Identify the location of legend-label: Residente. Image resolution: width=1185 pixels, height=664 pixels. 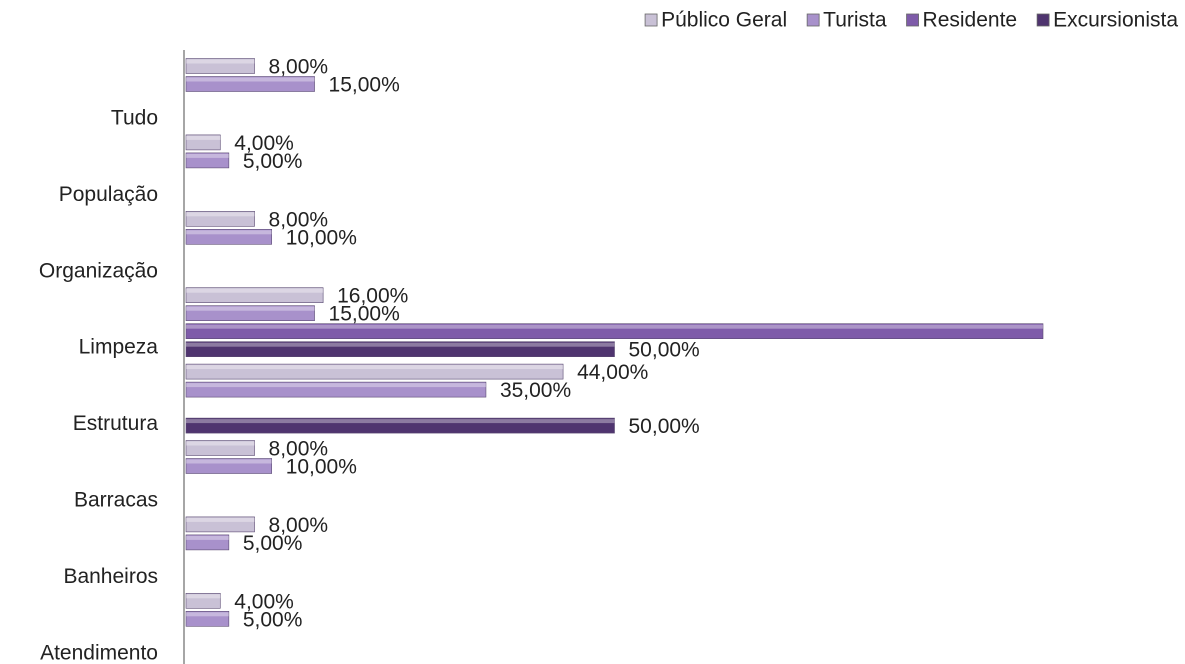
(970, 20).